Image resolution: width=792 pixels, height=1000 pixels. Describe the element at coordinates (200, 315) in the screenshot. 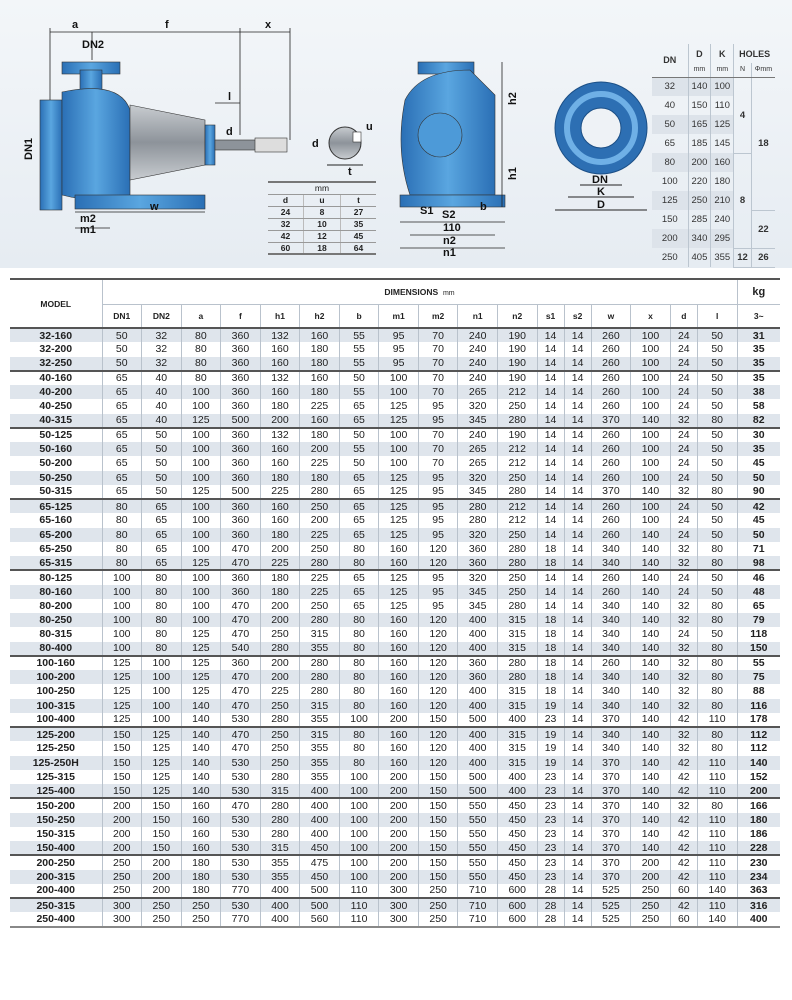

I see `column-header: a` at that location.